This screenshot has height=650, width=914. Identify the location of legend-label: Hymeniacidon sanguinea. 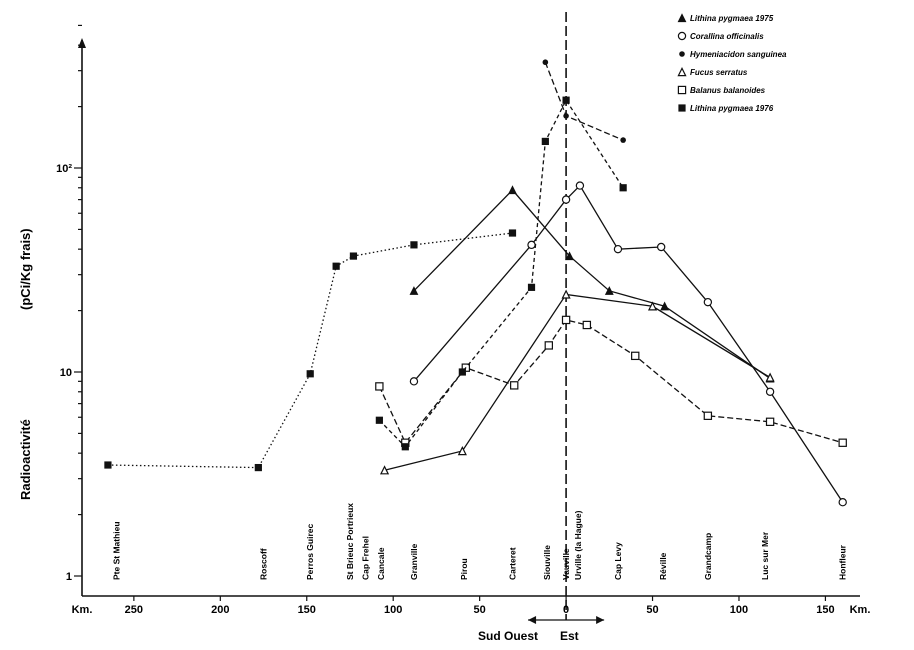
(738, 54).